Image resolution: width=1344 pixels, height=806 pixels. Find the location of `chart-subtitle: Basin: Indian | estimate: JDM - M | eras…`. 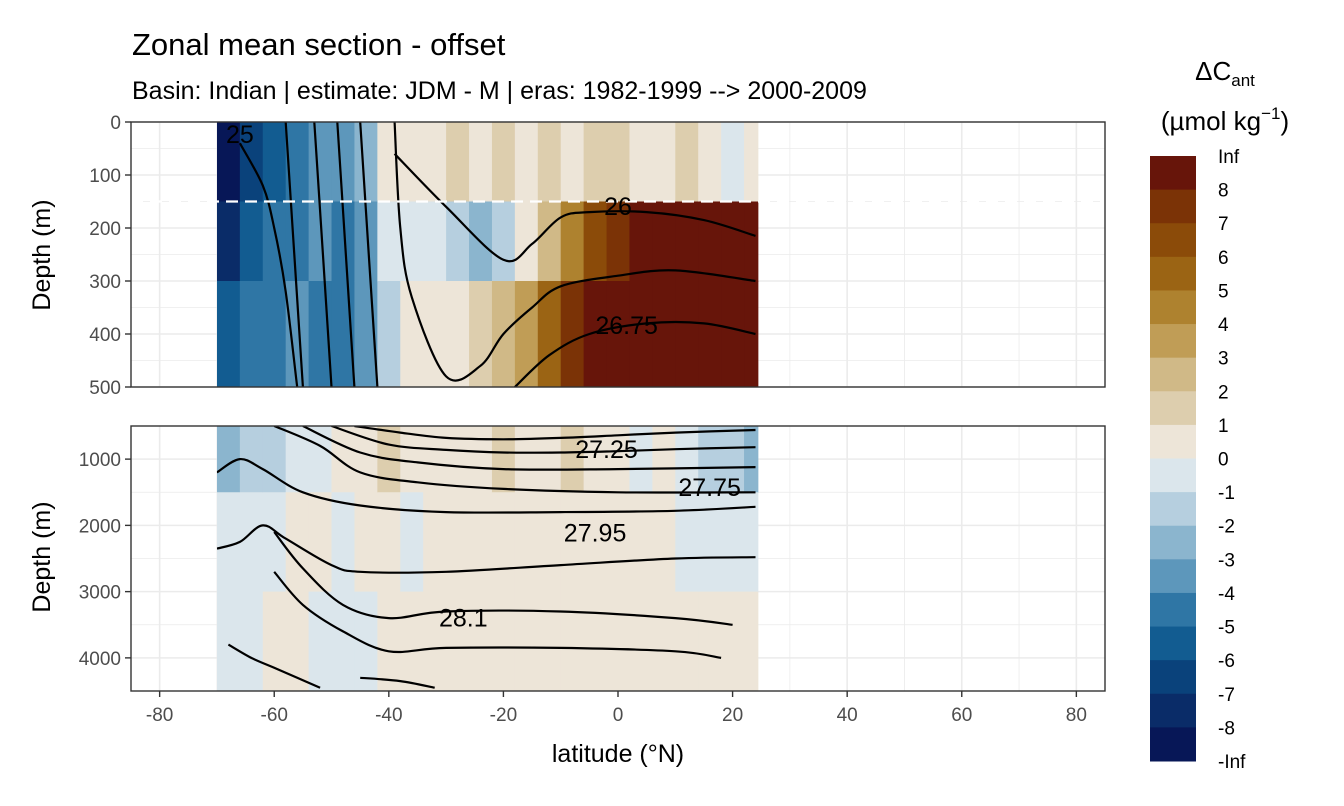

chart-subtitle: Basin: Indian | estimate: JDM - M | eras… is located at coordinates (499, 91).